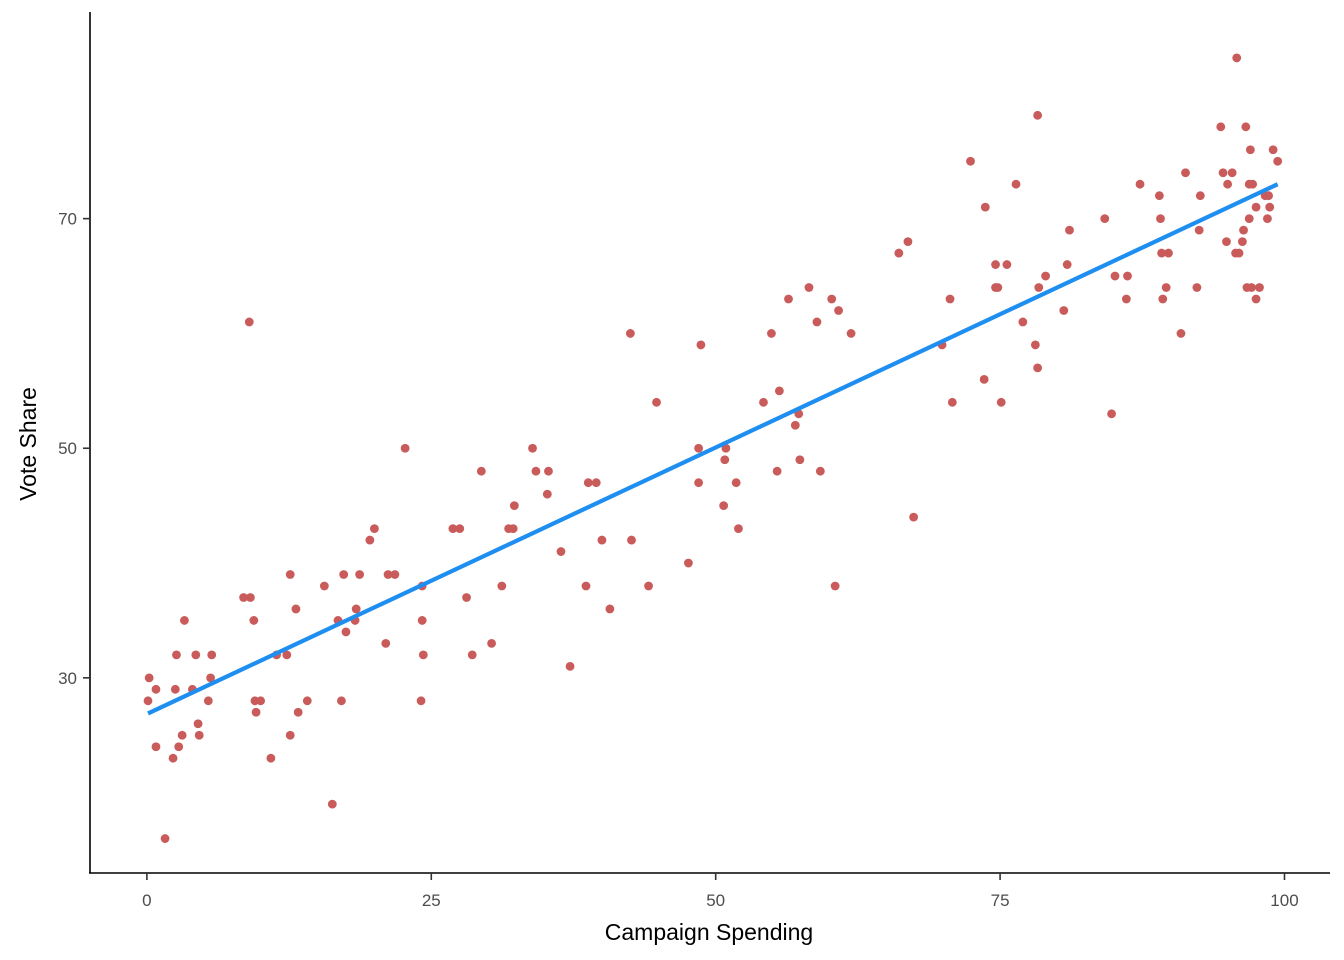 The width and height of the screenshot is (1344, 960). What do you see at coordinates (67, 678) in the screenshot?
I see `y-tick-label: 30` at bounding box center [67, 678].